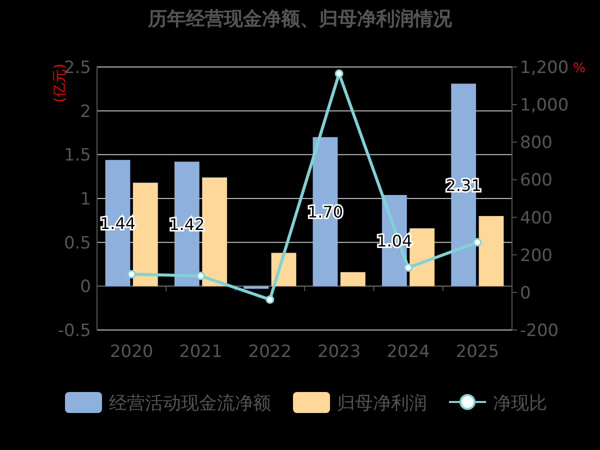 This screenshot has width=600, height=450. Describe the element at coordinates (539, 331) in the screenshot. I see `y2-tick-label: -200` at that location.